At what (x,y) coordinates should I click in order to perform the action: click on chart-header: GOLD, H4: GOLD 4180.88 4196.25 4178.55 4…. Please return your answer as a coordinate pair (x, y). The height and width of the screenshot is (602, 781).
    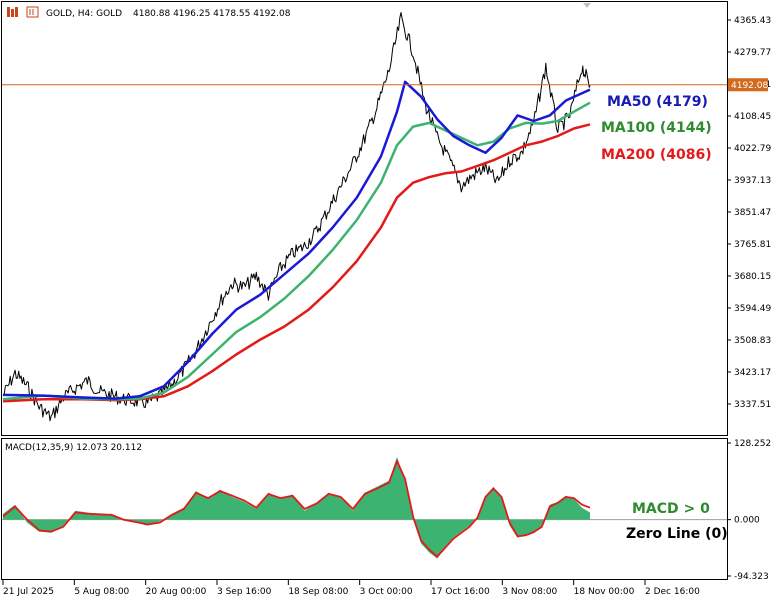
    Looking at the image, I should click on (299, 11).